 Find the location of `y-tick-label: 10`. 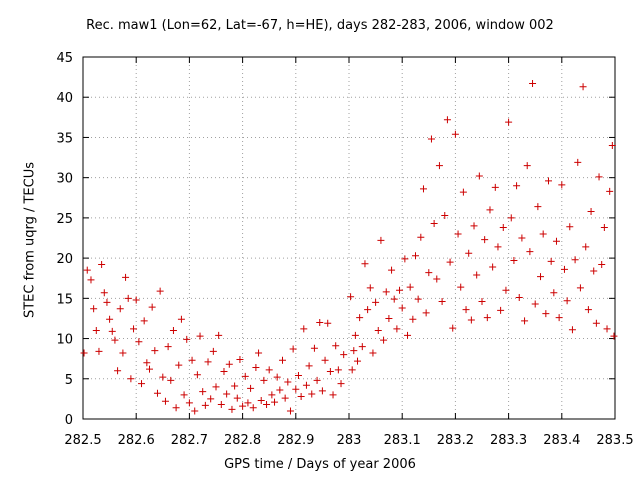

y-tick-label: 10 is located at coordinates (64, 340).